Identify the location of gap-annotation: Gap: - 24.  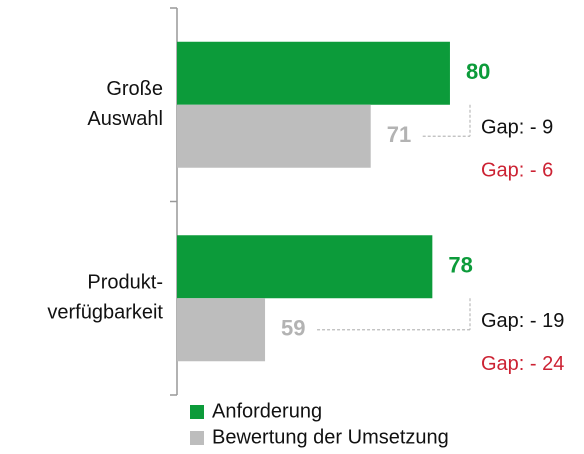
(522, 364).